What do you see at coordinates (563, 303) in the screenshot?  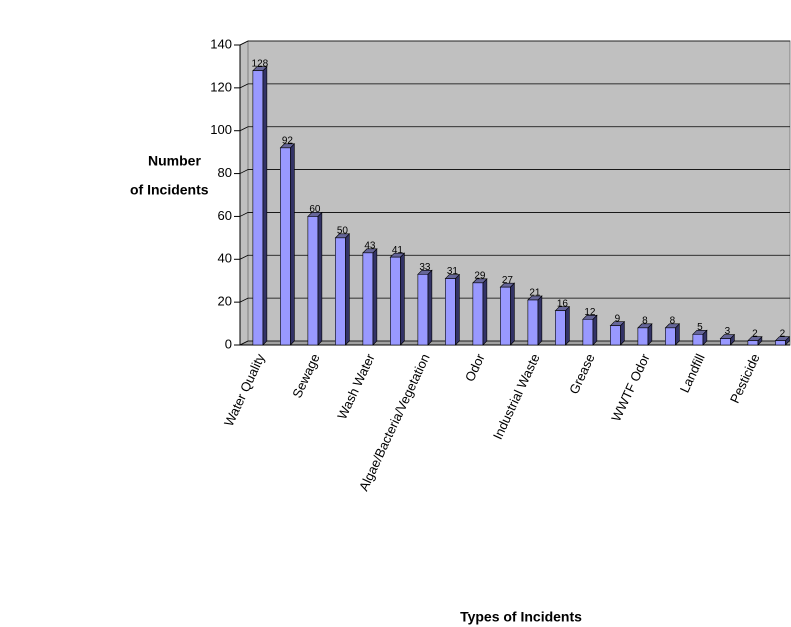 I see `value-label: 16` at bounding box center [563, 303].